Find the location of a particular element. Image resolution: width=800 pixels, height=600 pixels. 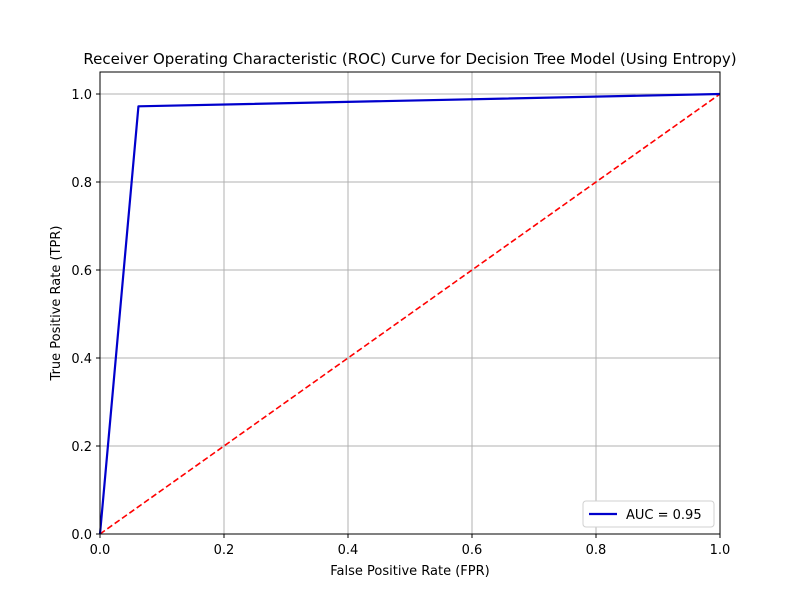

y-tick-label: 0.2 is located at coordinates (81, 447).